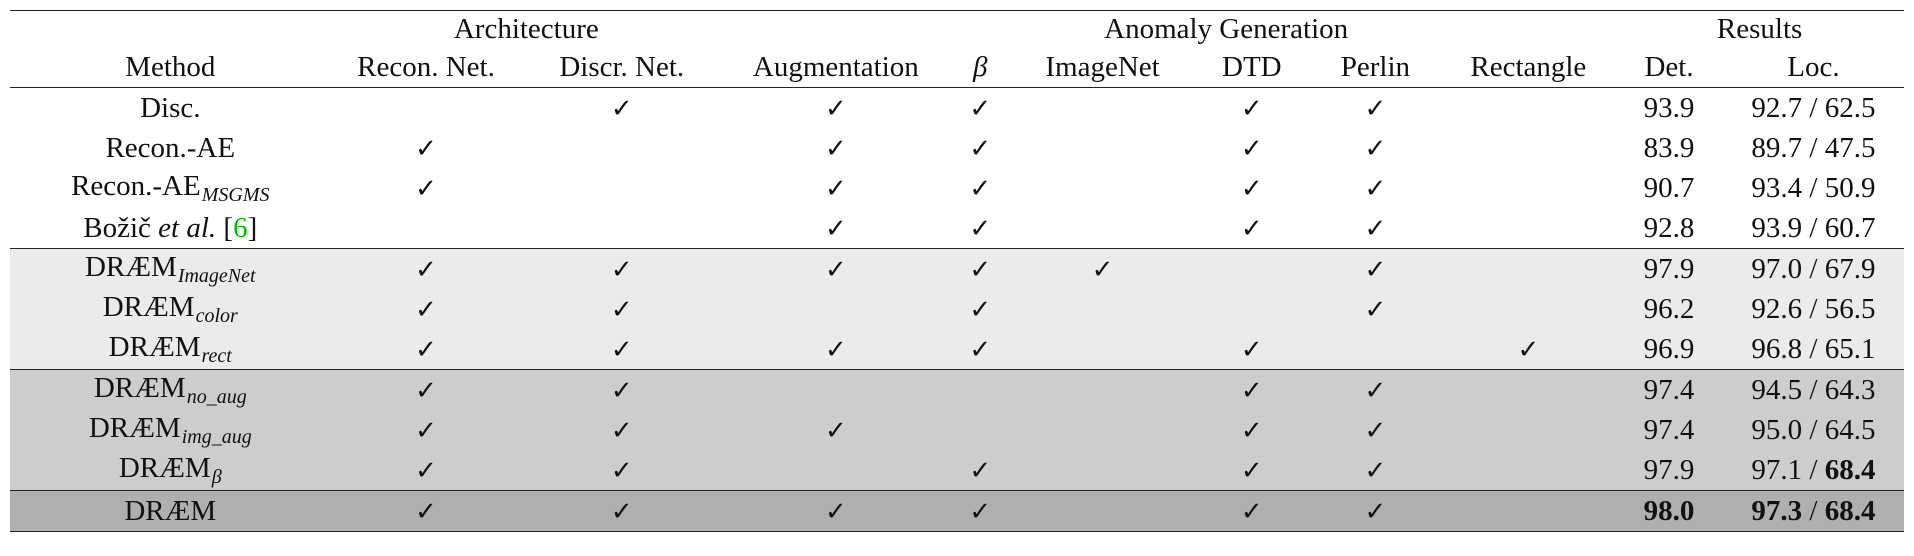  I want to click on imagenet-cell: ✓, so click(1102, 268).